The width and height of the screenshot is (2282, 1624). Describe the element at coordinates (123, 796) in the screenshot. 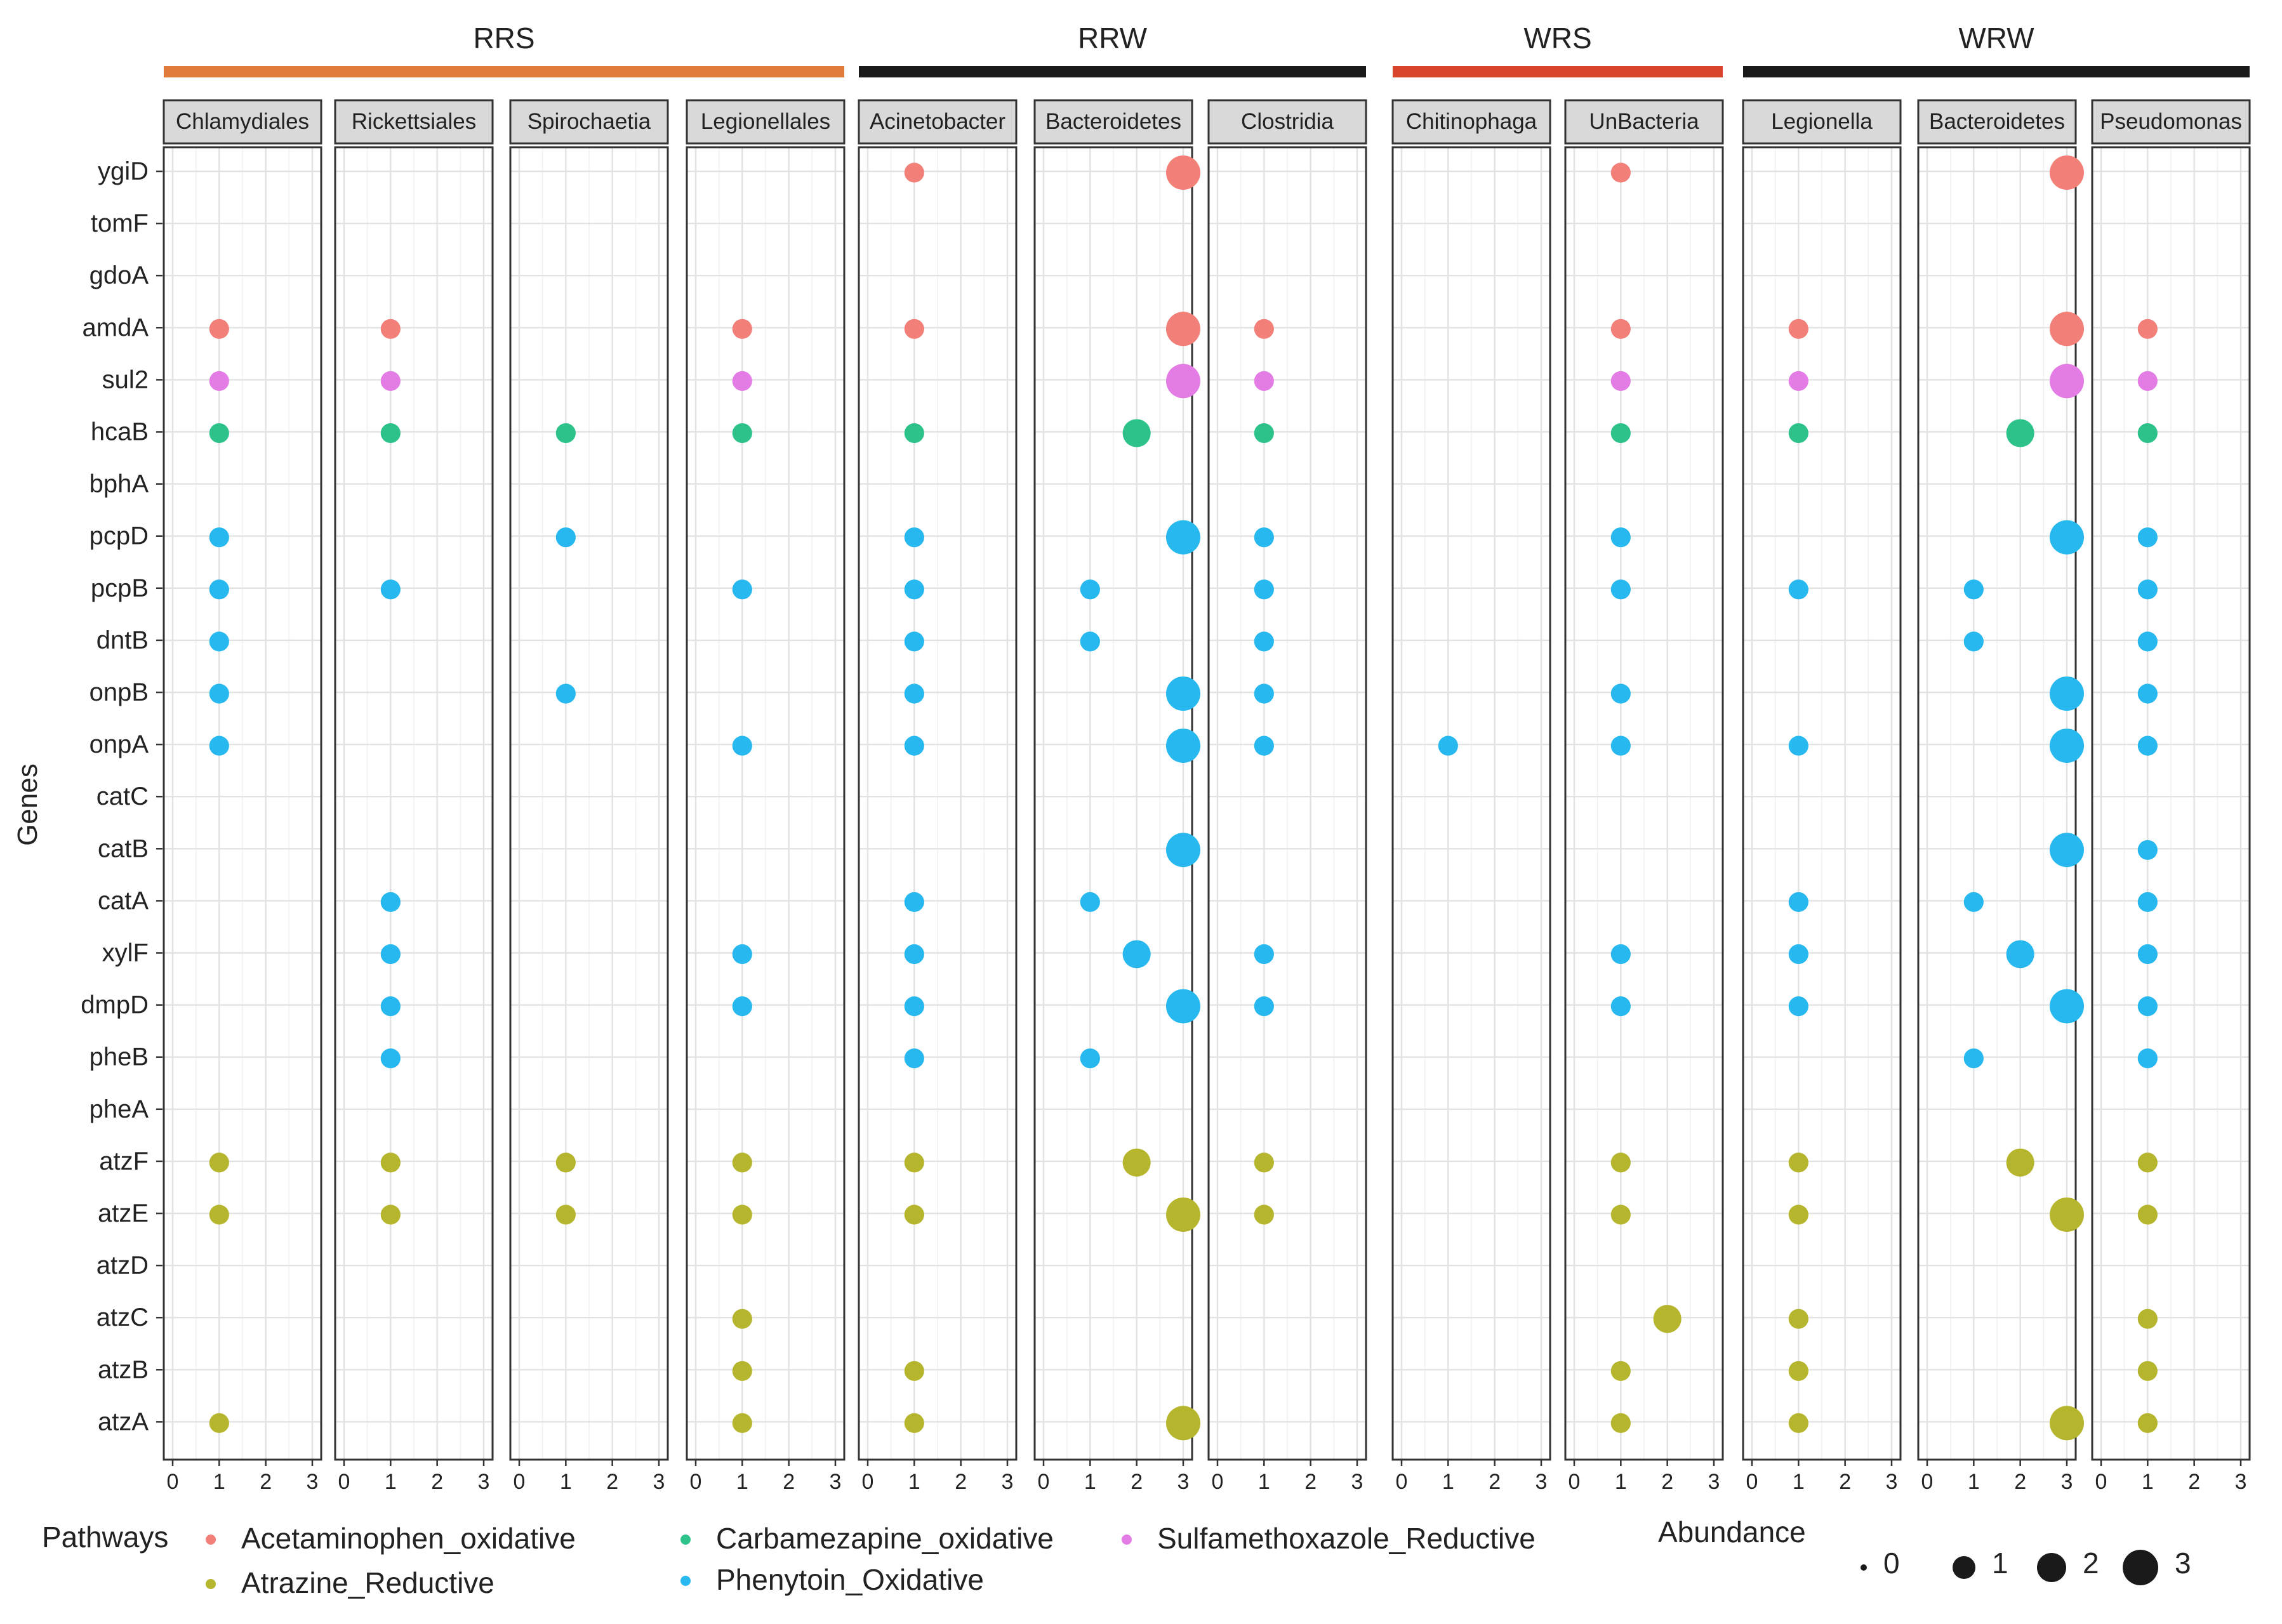

I see `gene-label: catC` at that location.